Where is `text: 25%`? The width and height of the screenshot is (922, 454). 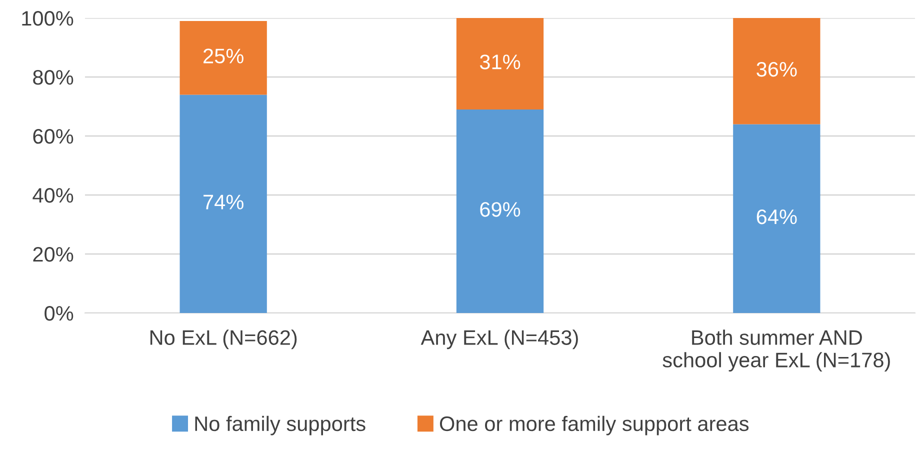
text: 25% is located at coordinates (224, 56).